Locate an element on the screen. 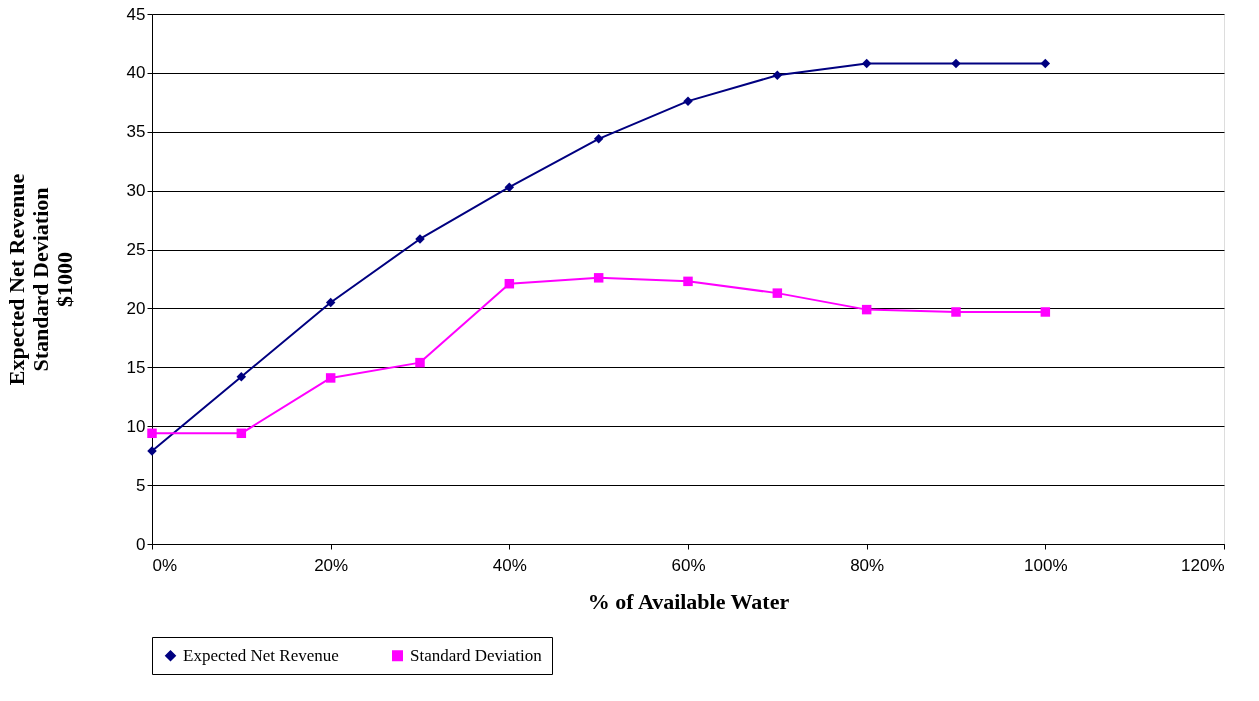 This screenshot has width=1259, height=701. y-tick-label: 45 is located at coordinates (136, 14).